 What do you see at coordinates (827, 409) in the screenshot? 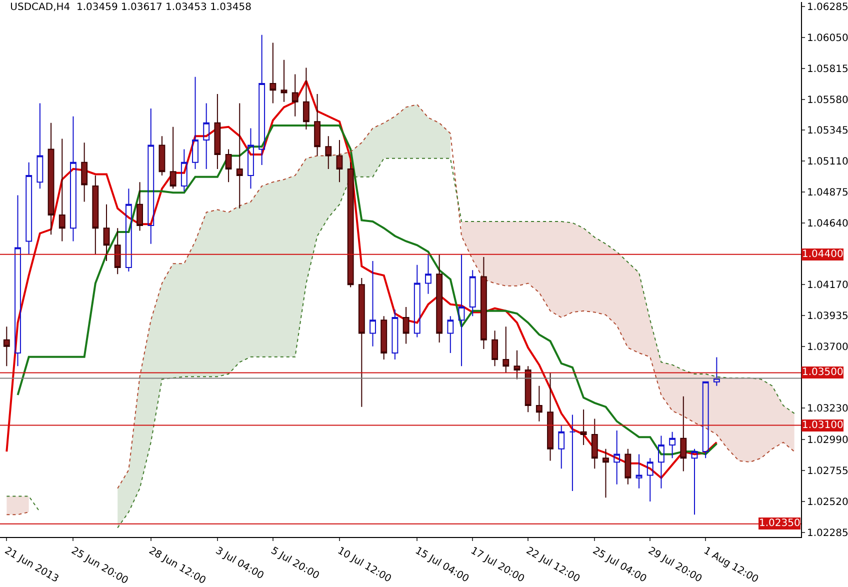
I see `y-tick-label: 1.03230` at bounding box center [827, 409].